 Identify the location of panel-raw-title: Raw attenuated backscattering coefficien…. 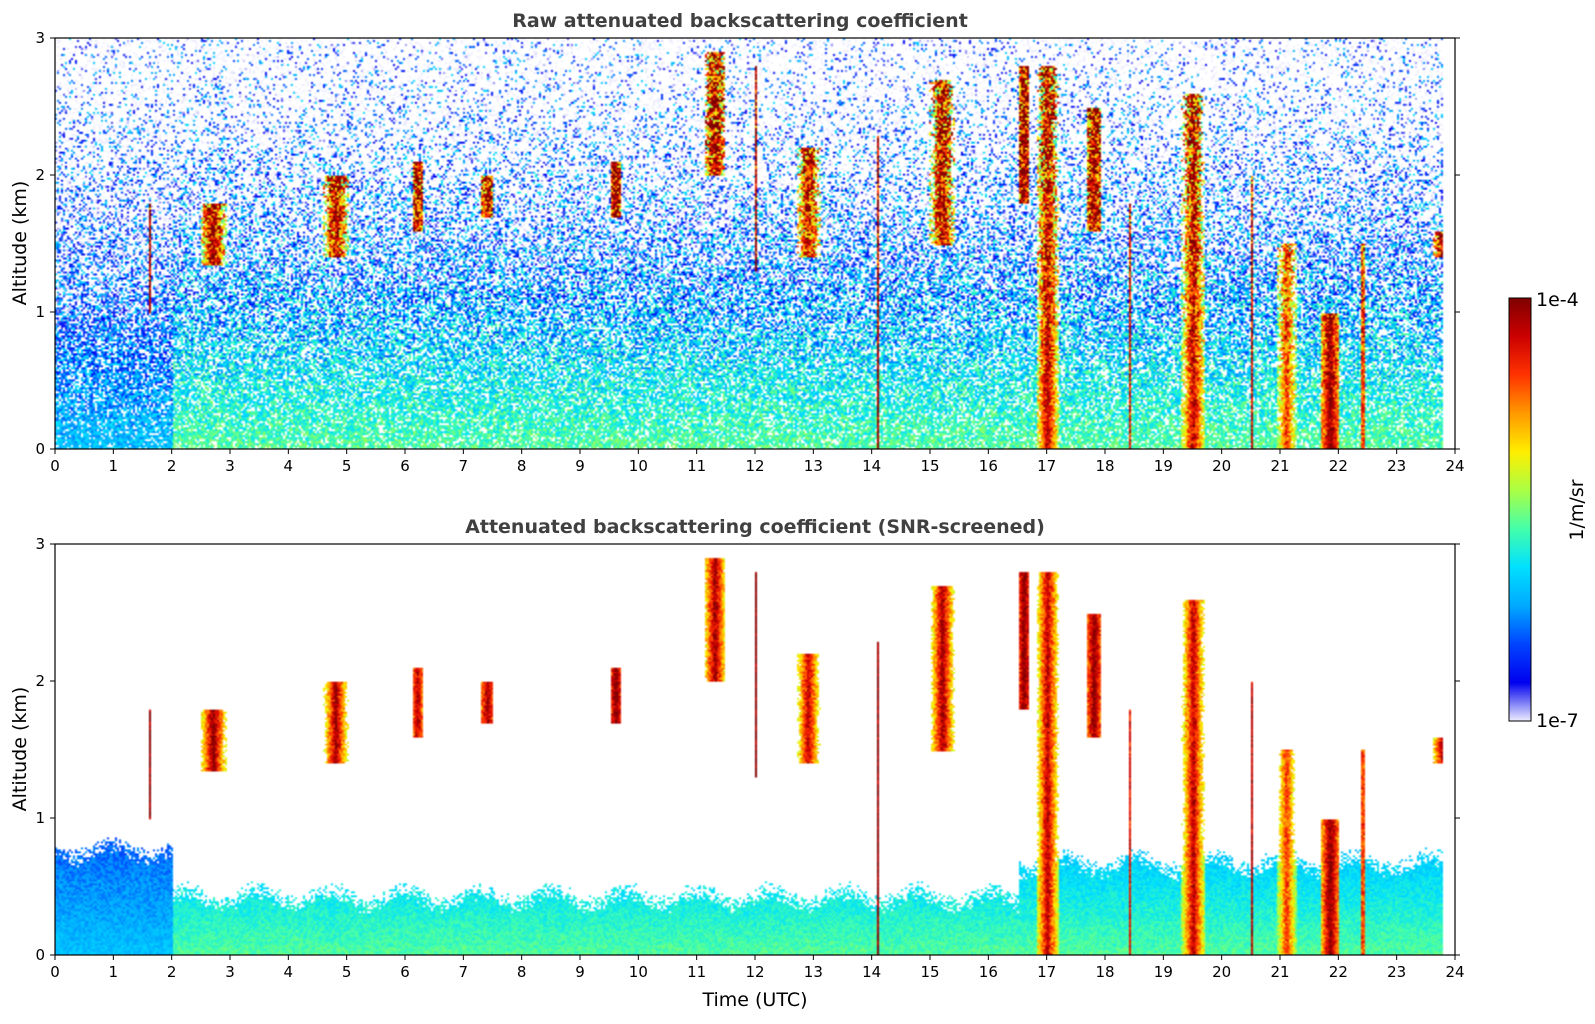
(740, 21).